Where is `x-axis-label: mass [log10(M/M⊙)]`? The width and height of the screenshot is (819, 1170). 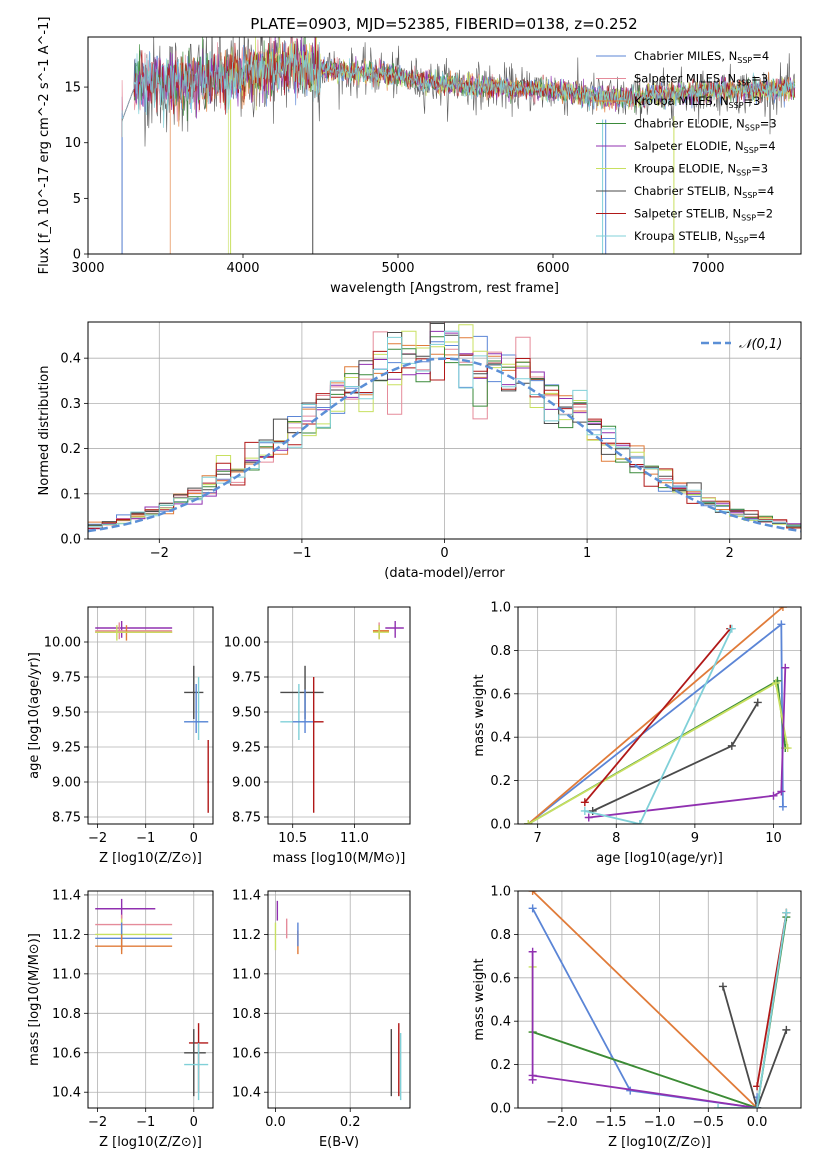 x-axis-label: mass [log10(M/M⊙)] is located at coordinates (339, 858).